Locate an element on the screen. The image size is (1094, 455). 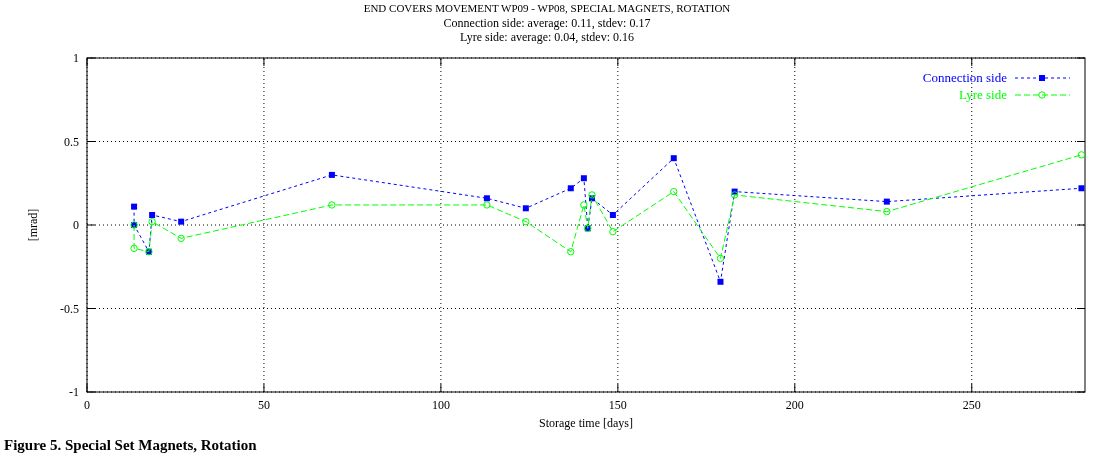
chart-subtitle: Connection side: average: 0.11, stdev: 0.17 Lyre side: average: 0.04, stdev: 0.16 is located at coordinates (547, 30).